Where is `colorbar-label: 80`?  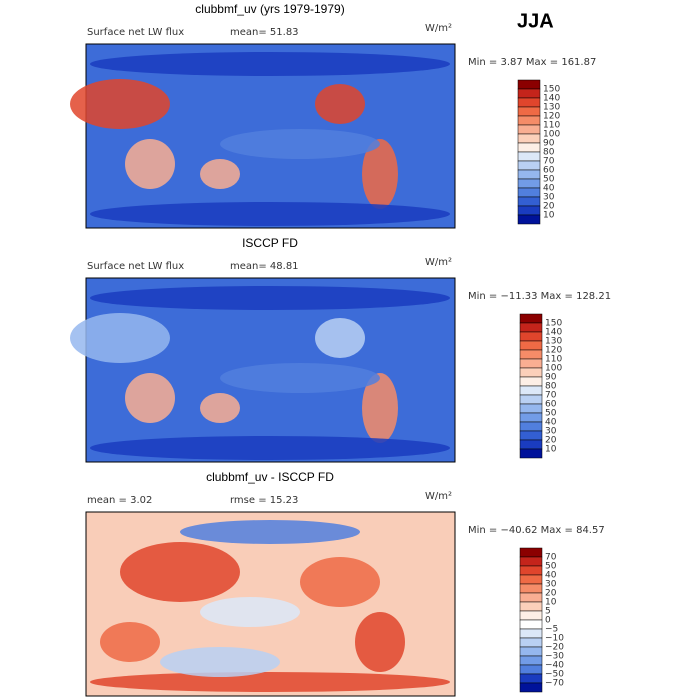 colorbar-label: 80 is located at coordinates (551, 387).